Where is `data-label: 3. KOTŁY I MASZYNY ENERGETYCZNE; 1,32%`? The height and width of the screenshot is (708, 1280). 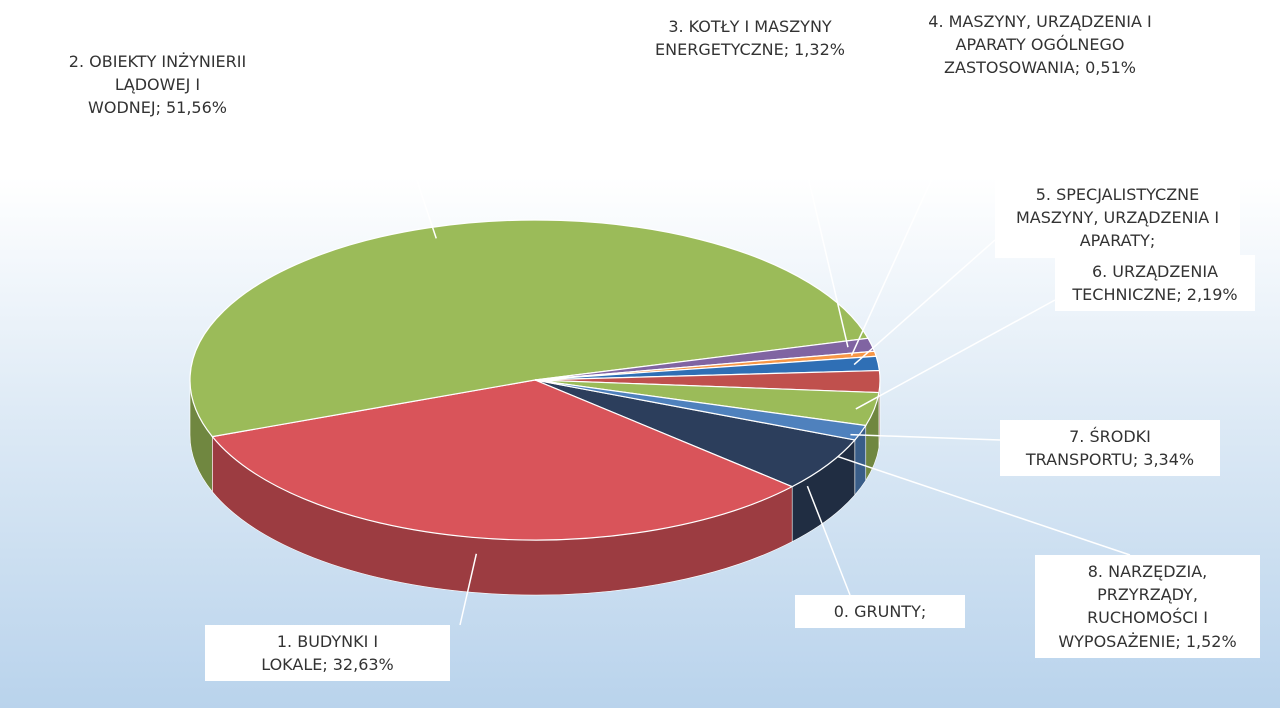
data-label: 3. KOTŁY I MASZYNY ENERGETYCZNE; 1,32% is located at coordinates (750, 38).